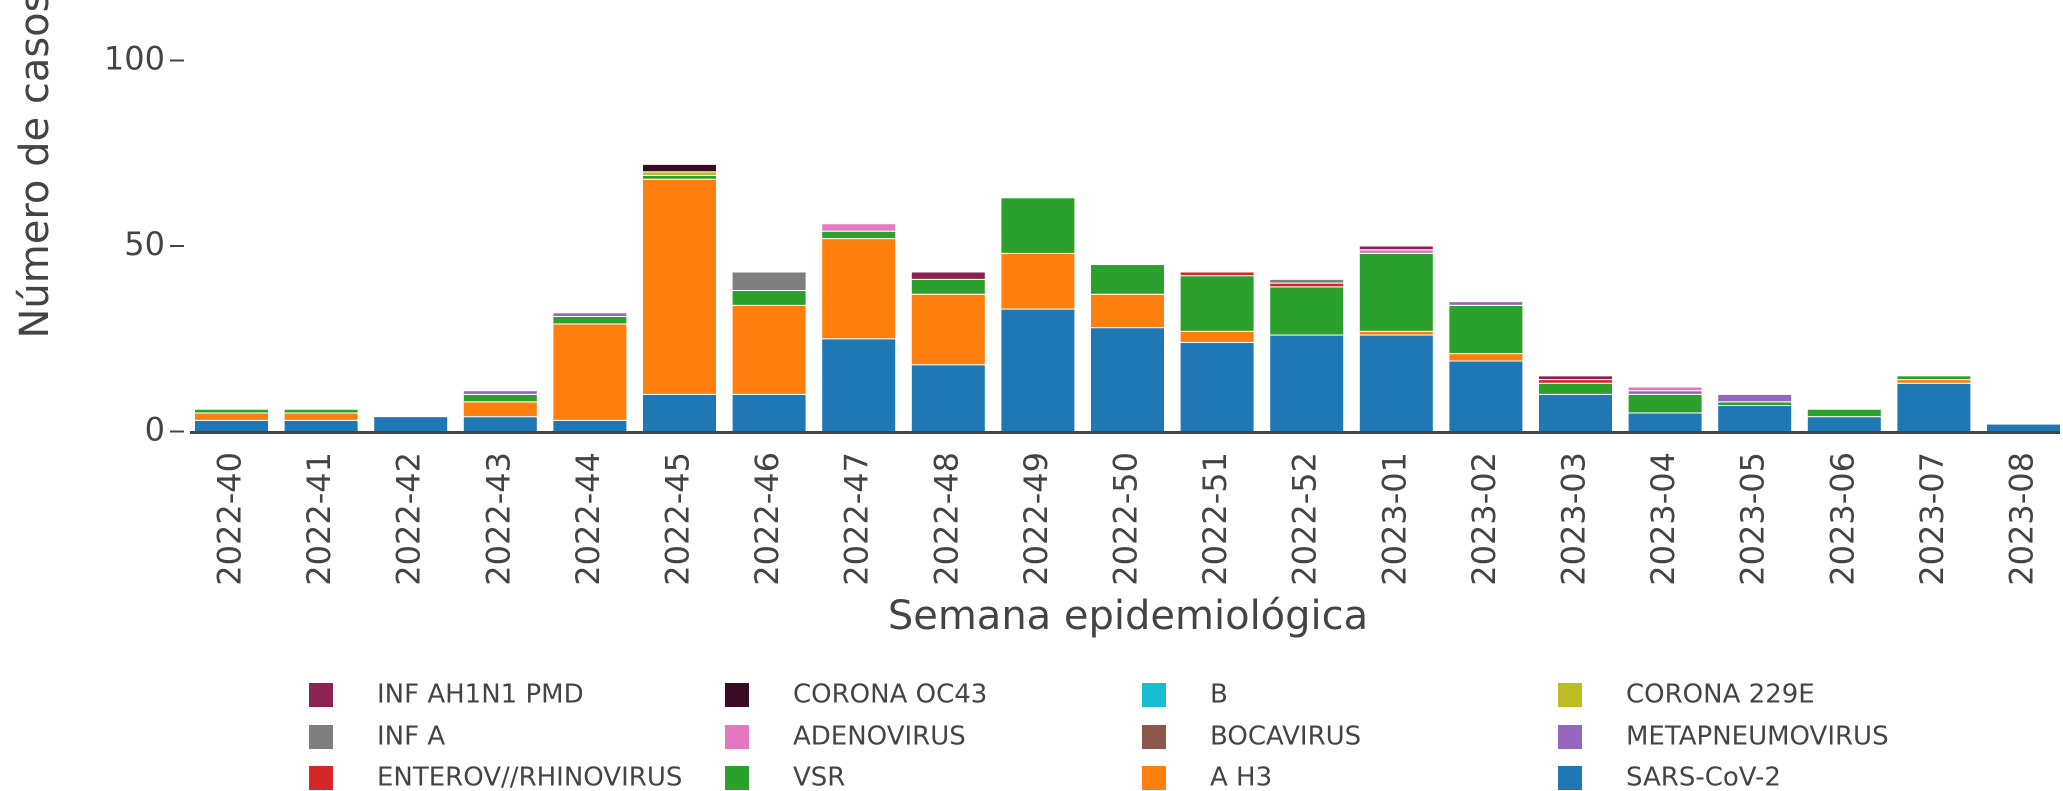 This screenshot has width=2063, height=791. Describe the element at coordinates (230, 519) in the screenshot. I see `x-tick-label: 2022-40` at that location.